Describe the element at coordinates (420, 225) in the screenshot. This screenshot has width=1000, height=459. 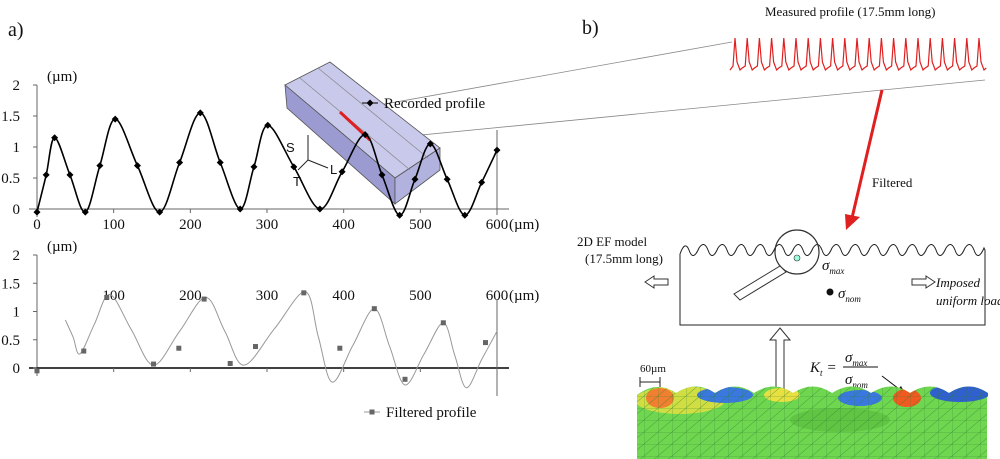
I see `x-tick-label: 500` at that location.